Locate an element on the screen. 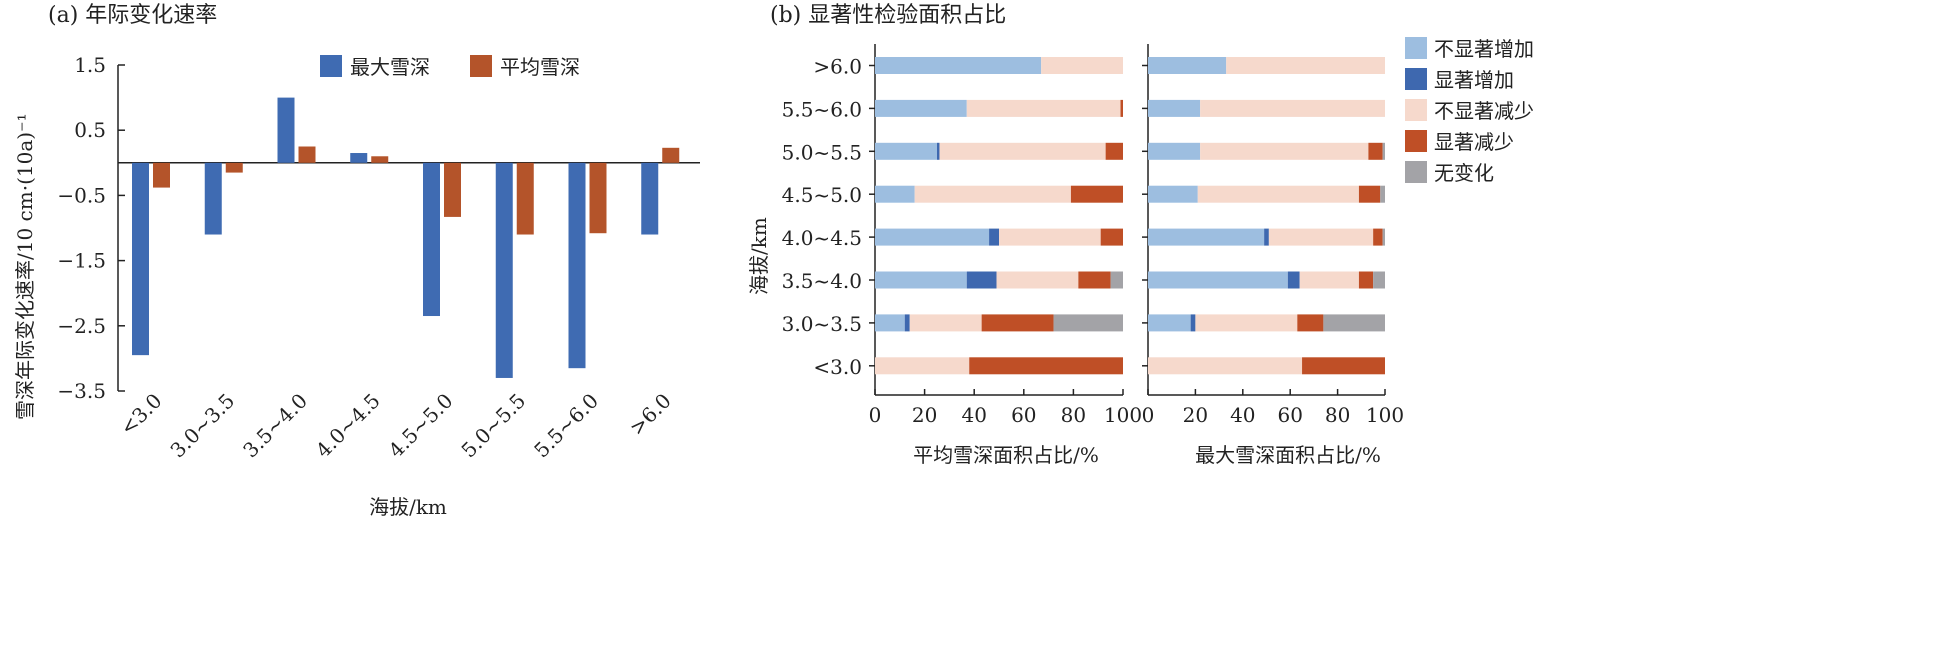 Image resolution: width=1954 pixels, height=655 pixels. y-tick-label: 1.5 is located at coordinates (90, 65).